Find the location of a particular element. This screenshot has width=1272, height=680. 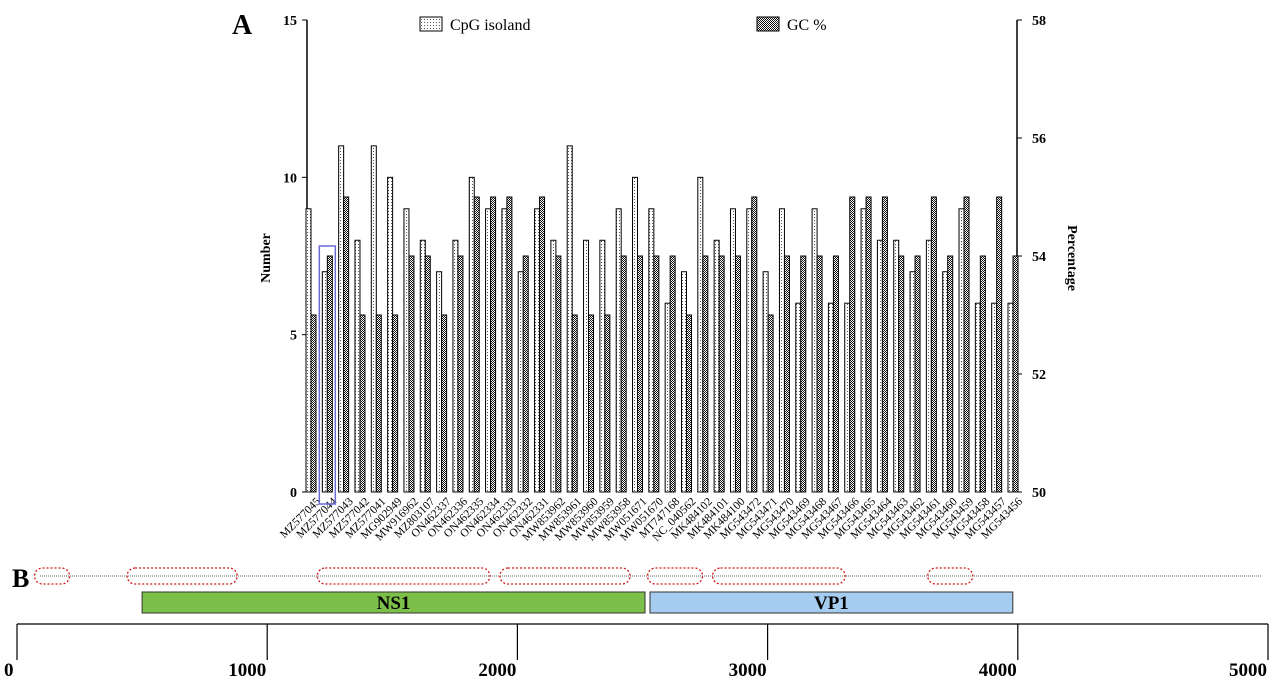

bar-gc-MG543469 is located at coordinates (803, 374).